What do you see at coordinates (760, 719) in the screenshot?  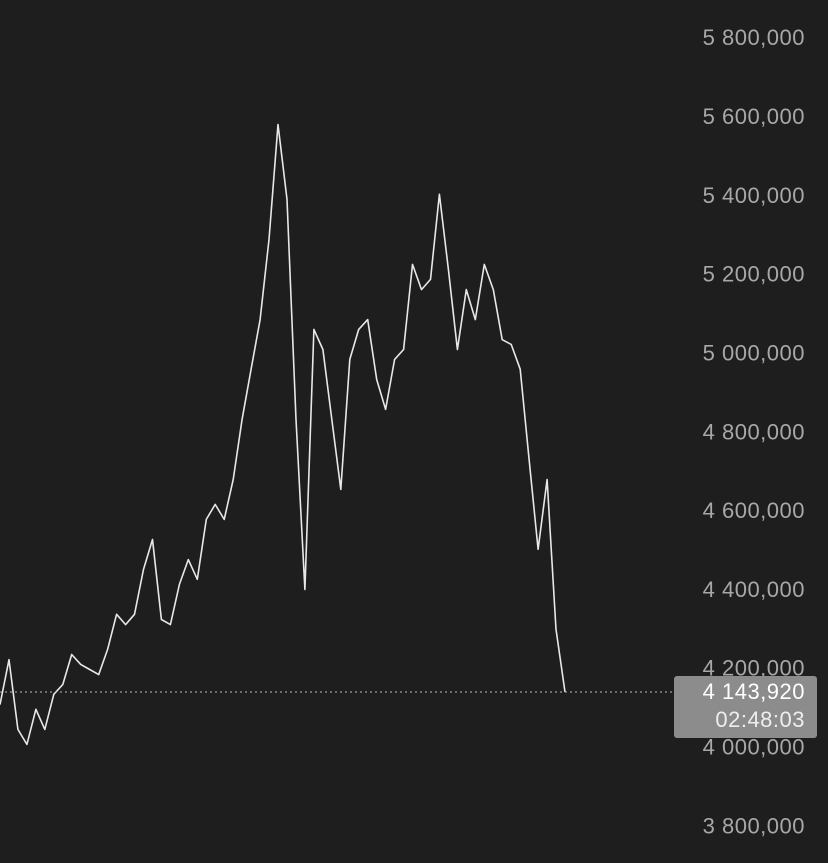 I see `current-time-label: 02:48:03` at bounding box center [760, 719].